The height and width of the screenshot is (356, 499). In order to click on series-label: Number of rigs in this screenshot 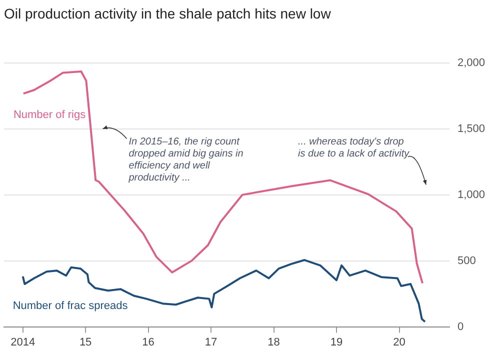, I will do `click(49, 115)`.